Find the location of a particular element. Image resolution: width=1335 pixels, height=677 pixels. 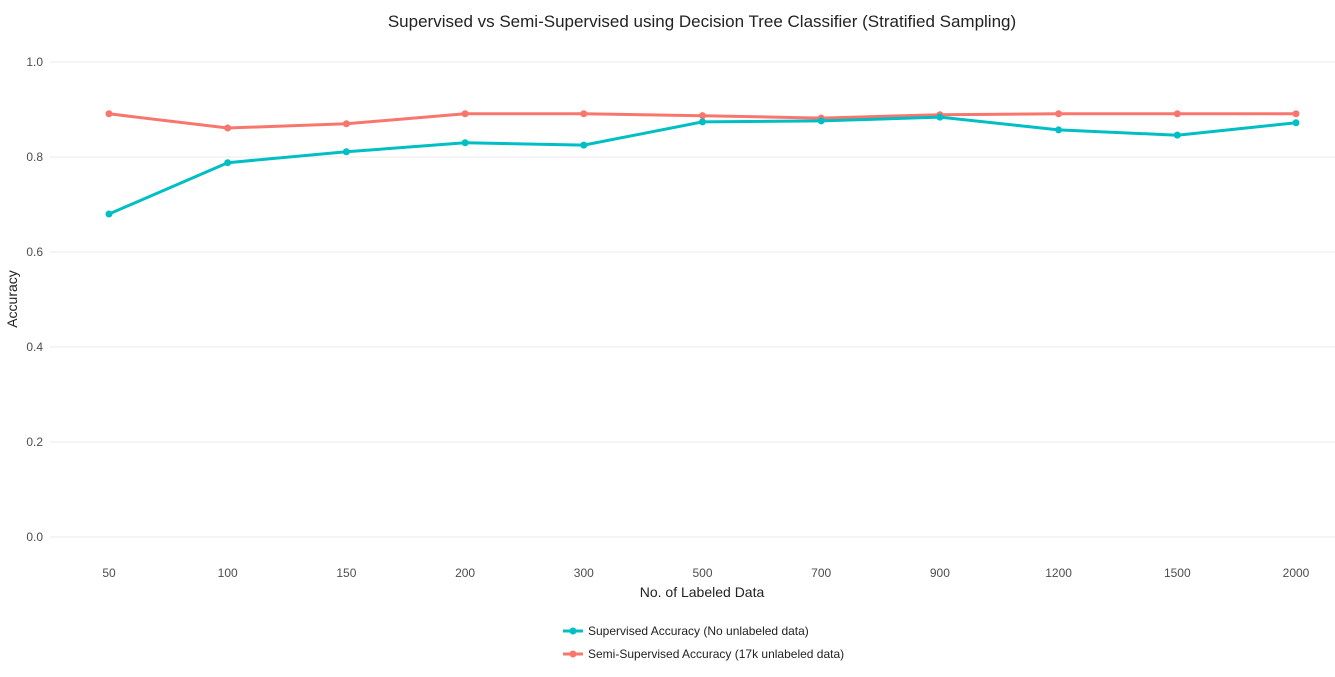

y-axis-title: Accuracy is located at coordinates (12, 299).